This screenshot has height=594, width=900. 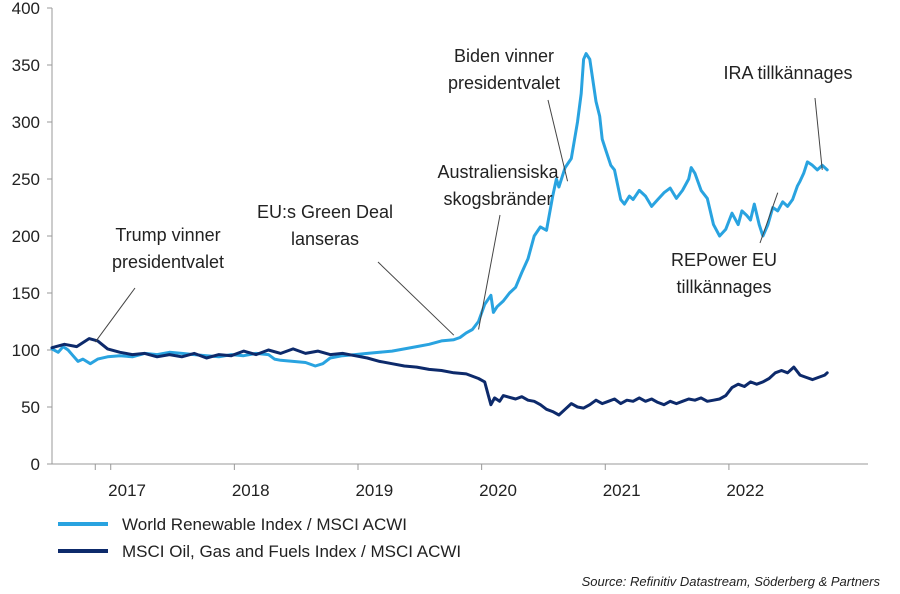 What do you see at coordinates (745, 490) in the screenshot?
I see `x-tick-label: 2022` at bounding box center [745, 490].